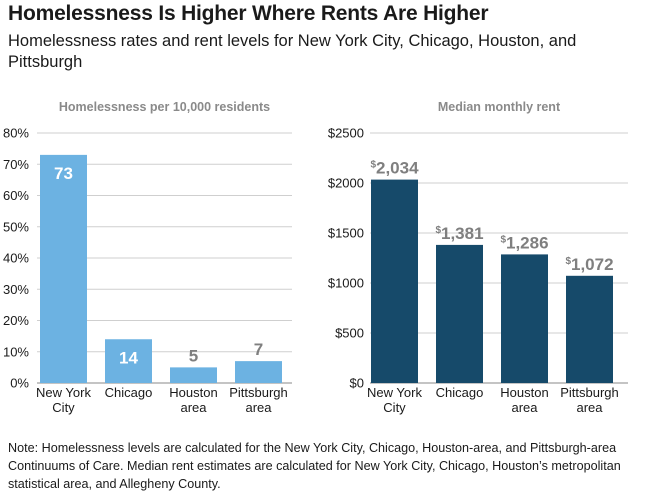 This screenshot has height=497, width=650. What do you see at coordinates (346, 233) in the screenshot?
I see `y-tick-label: $1500` at bounding box center [346, 233].